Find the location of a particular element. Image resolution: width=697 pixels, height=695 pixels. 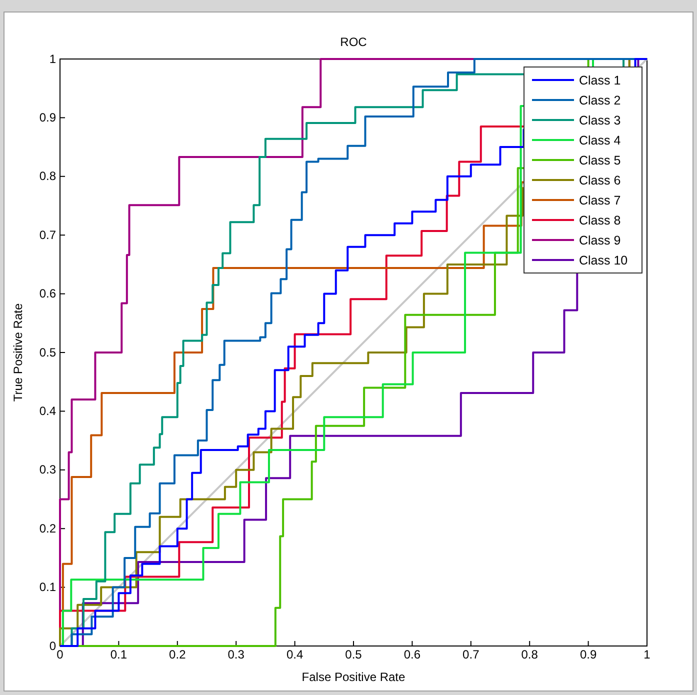

chart-title: ROC is located at coordinates (354, 42).